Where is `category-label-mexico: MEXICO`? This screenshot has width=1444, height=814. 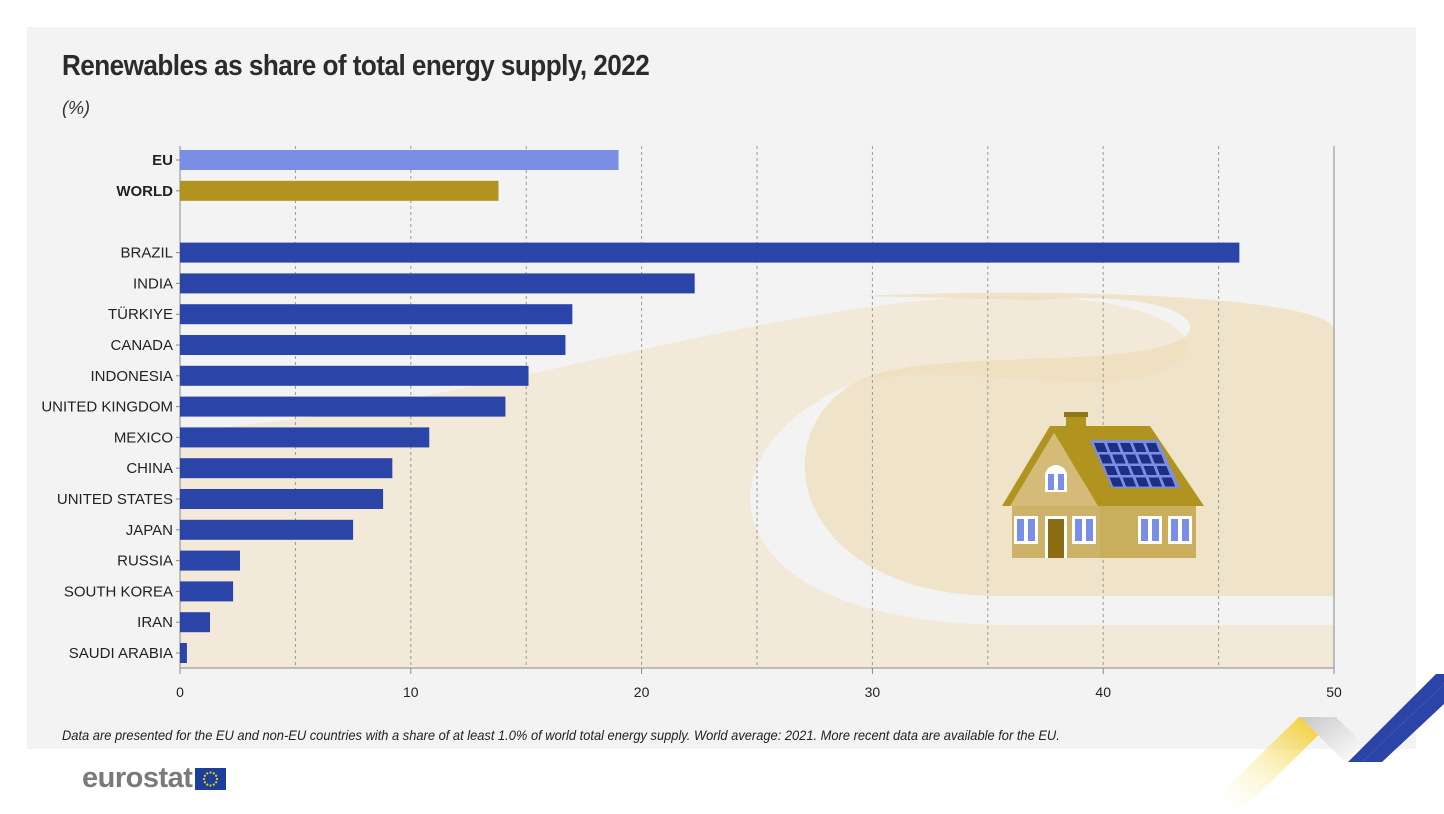 category-label-mexico: MEXICO is located at coordinates (143, 437).